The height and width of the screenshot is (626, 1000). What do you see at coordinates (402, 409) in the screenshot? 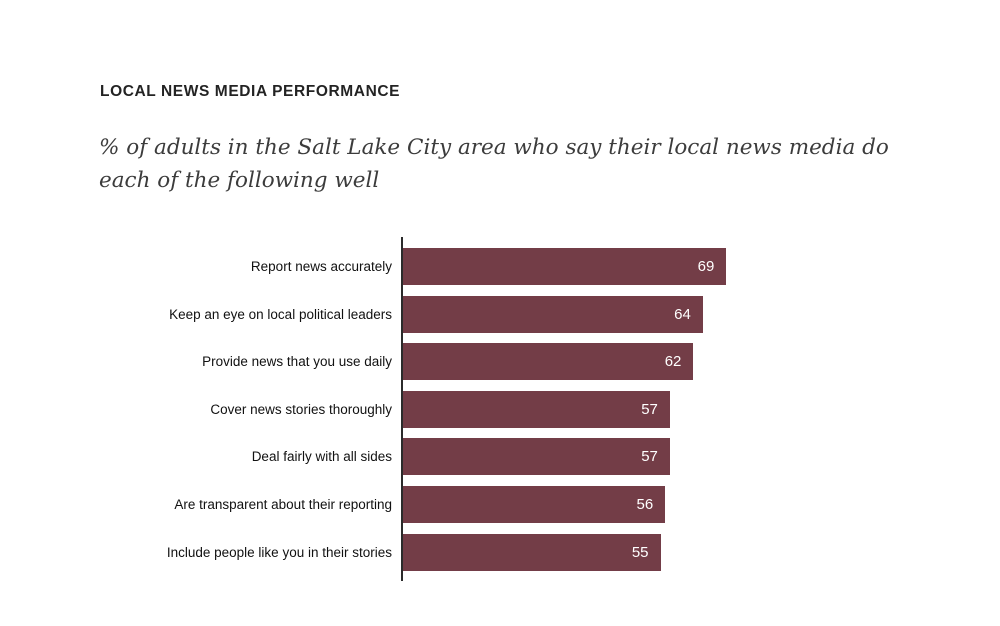
I see `y-axis-line` at bounding box center [402, 409].